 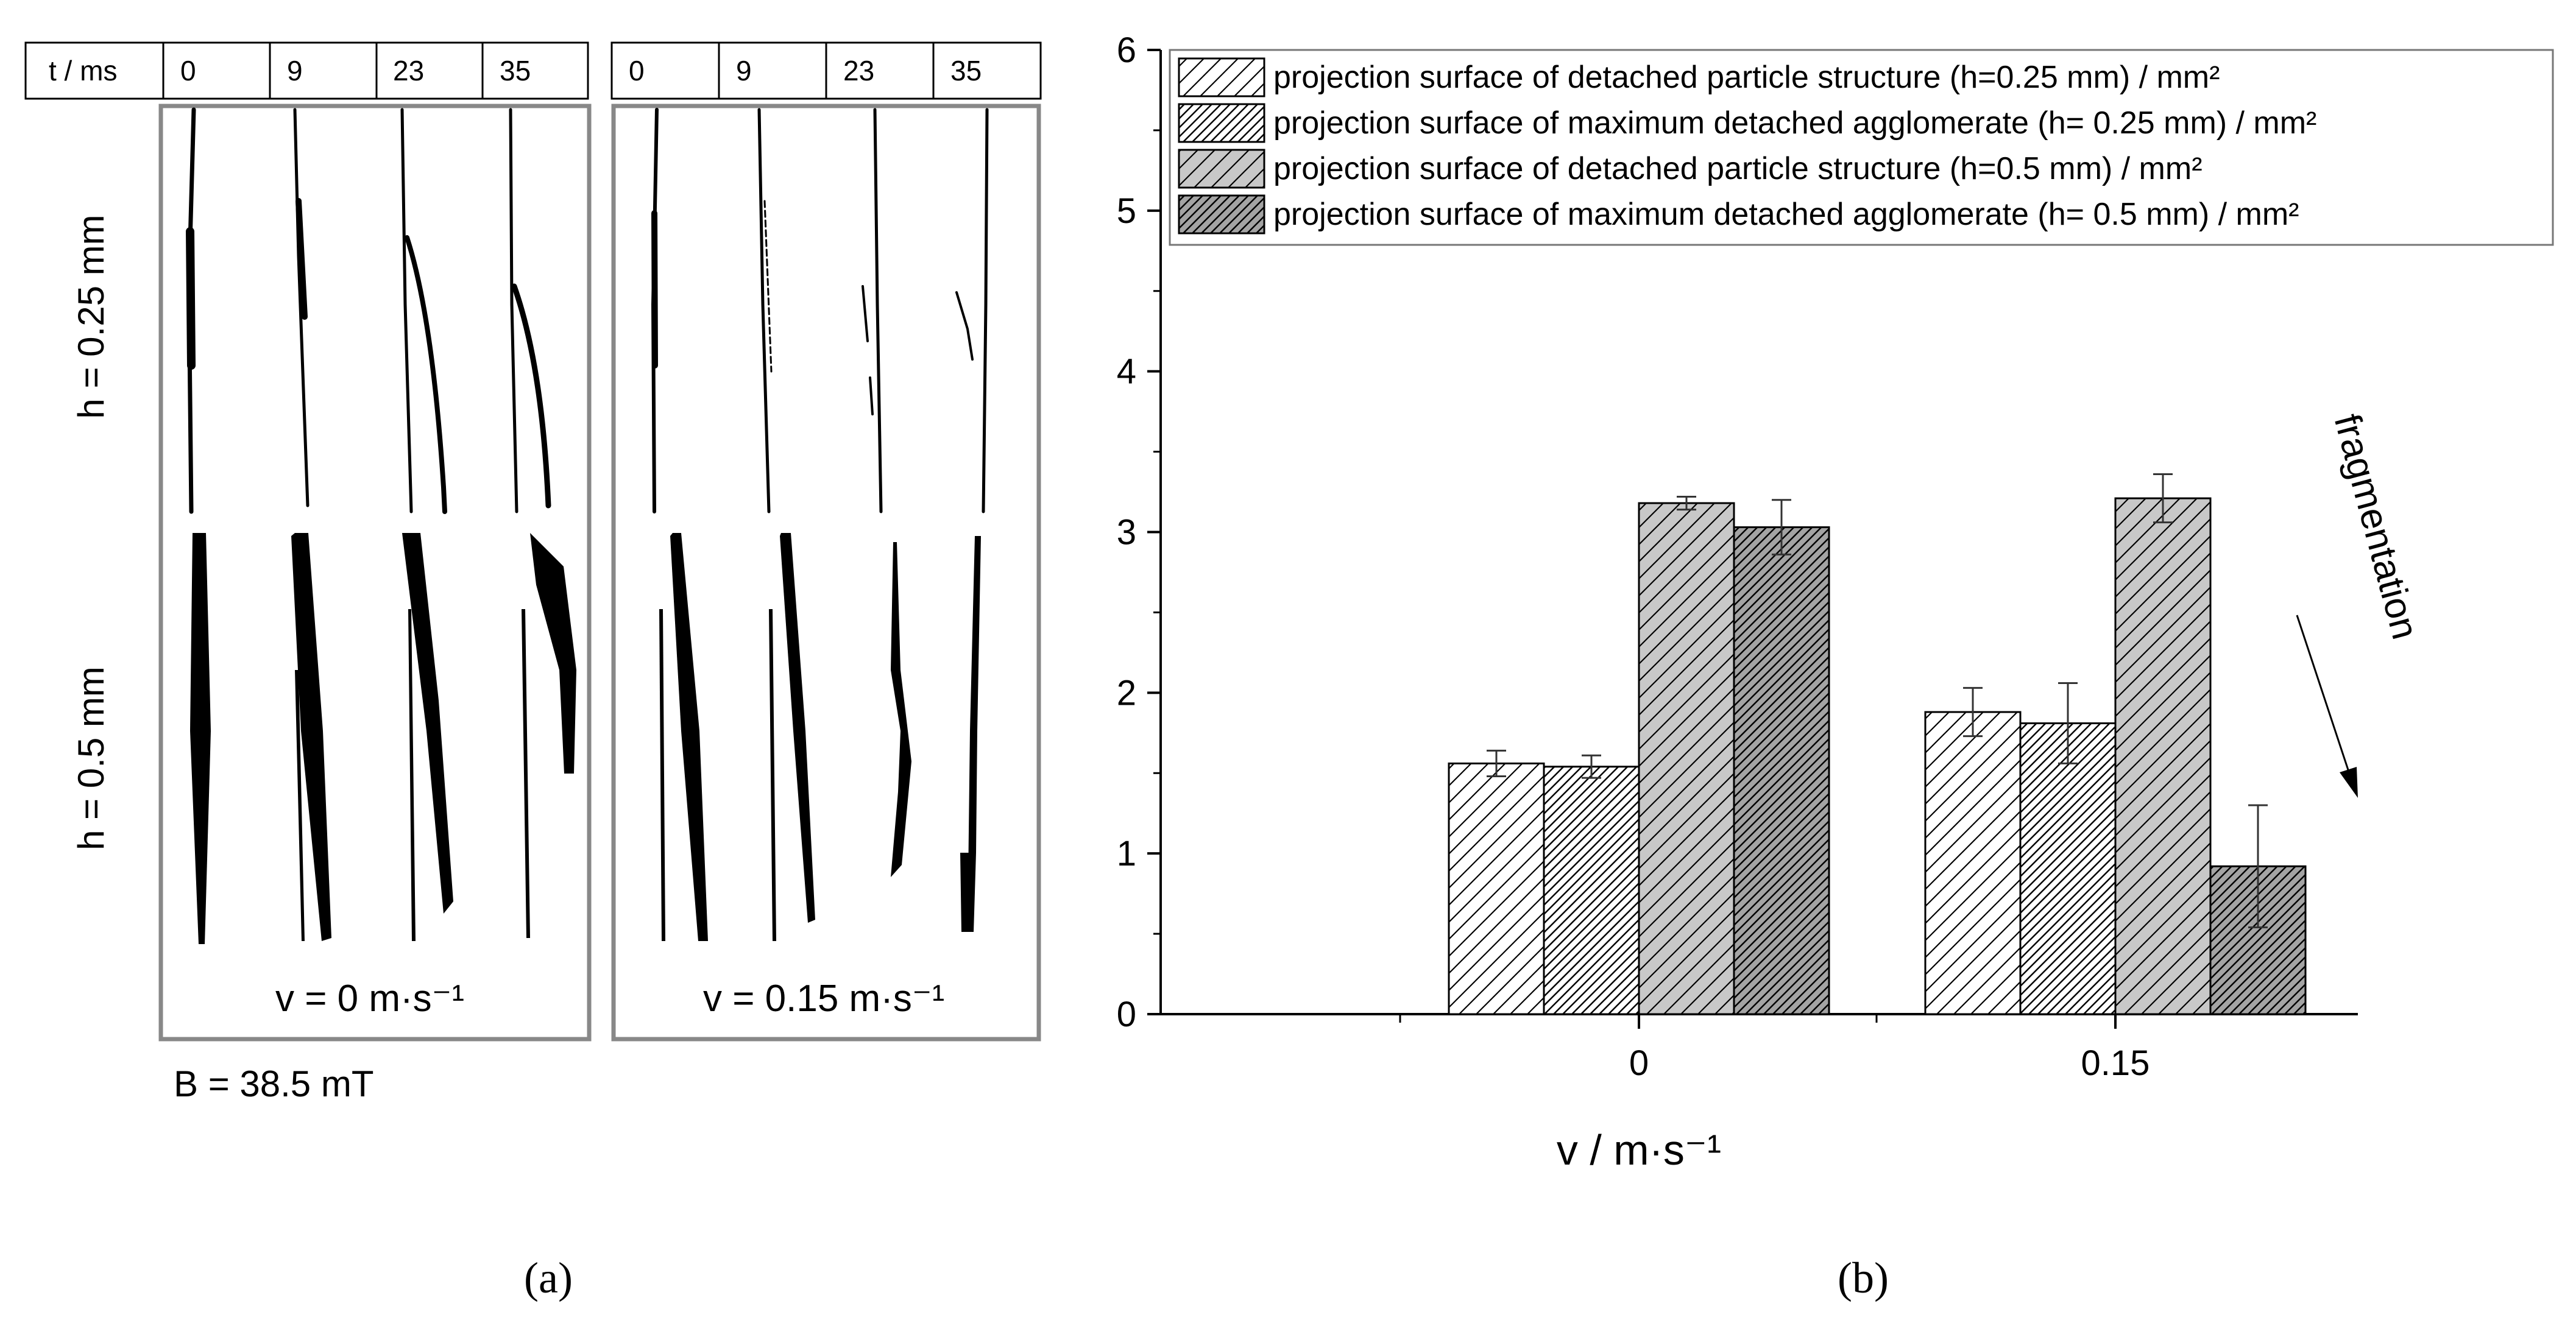 I want to click on image-frame-left, so click(x=375, y=573).